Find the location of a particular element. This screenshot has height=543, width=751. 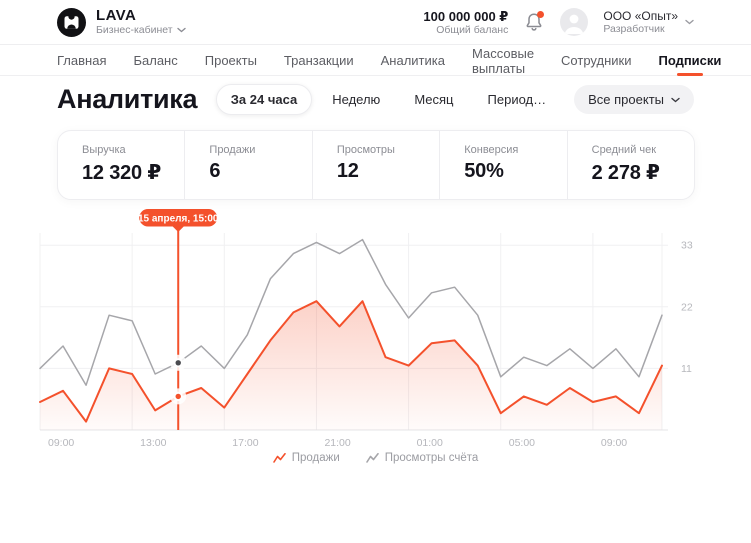

chart-tooltip-label: 15 апреля, 15:00 is located at coordinates (178, 219).